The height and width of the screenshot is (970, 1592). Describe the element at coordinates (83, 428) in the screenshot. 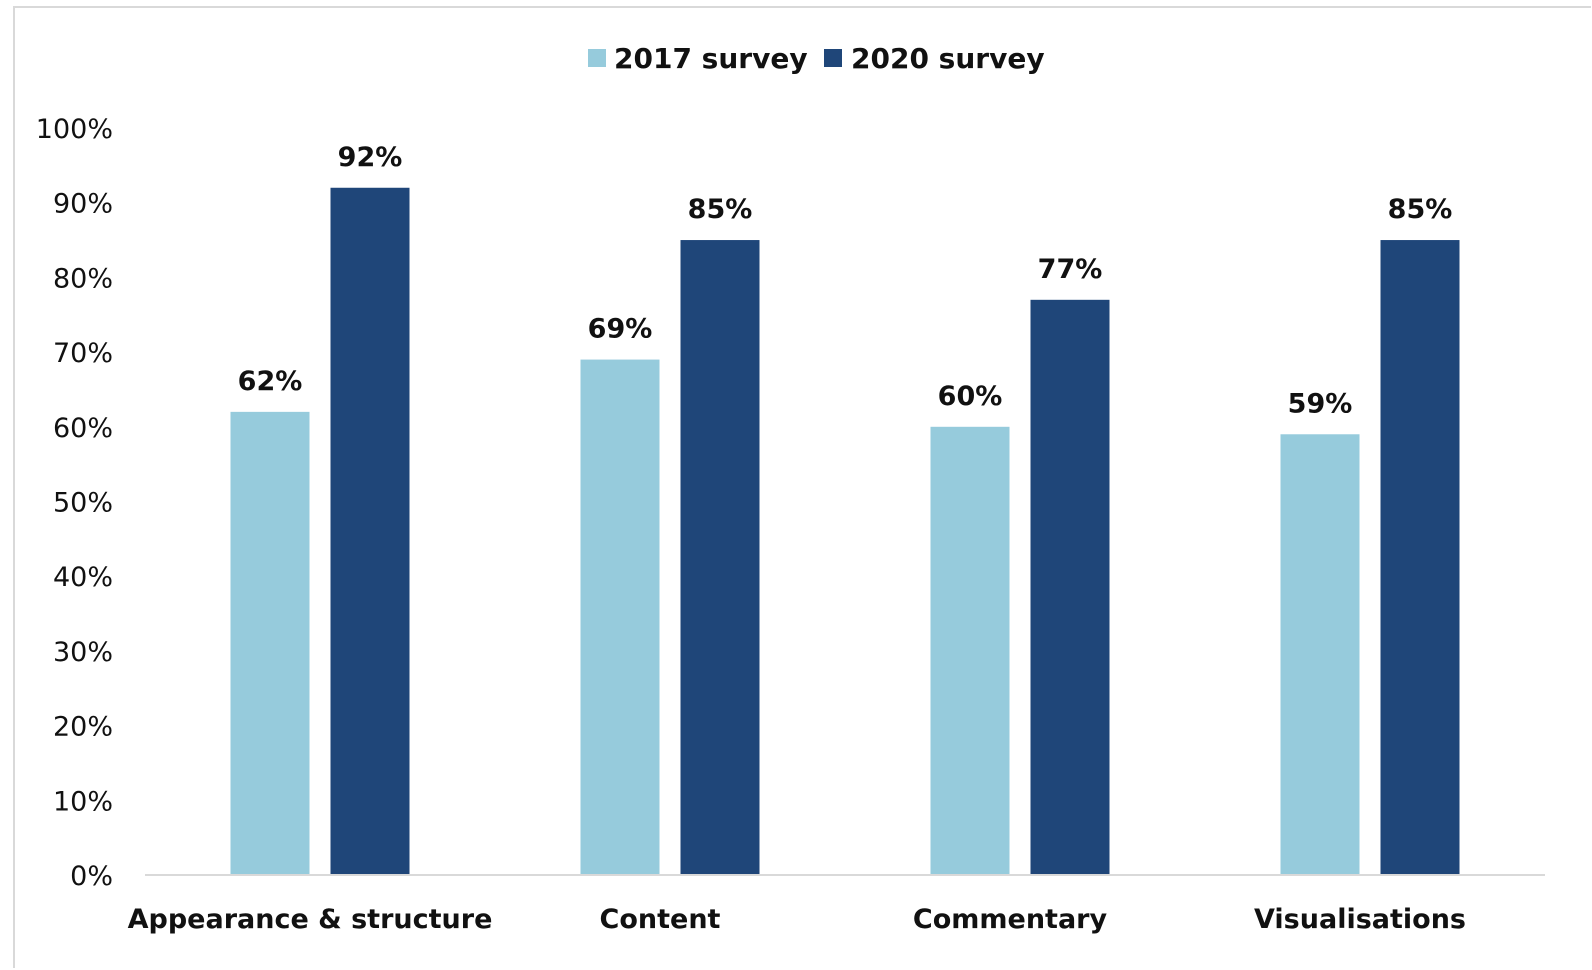

I see `y-tick-label: 60%` at that location.